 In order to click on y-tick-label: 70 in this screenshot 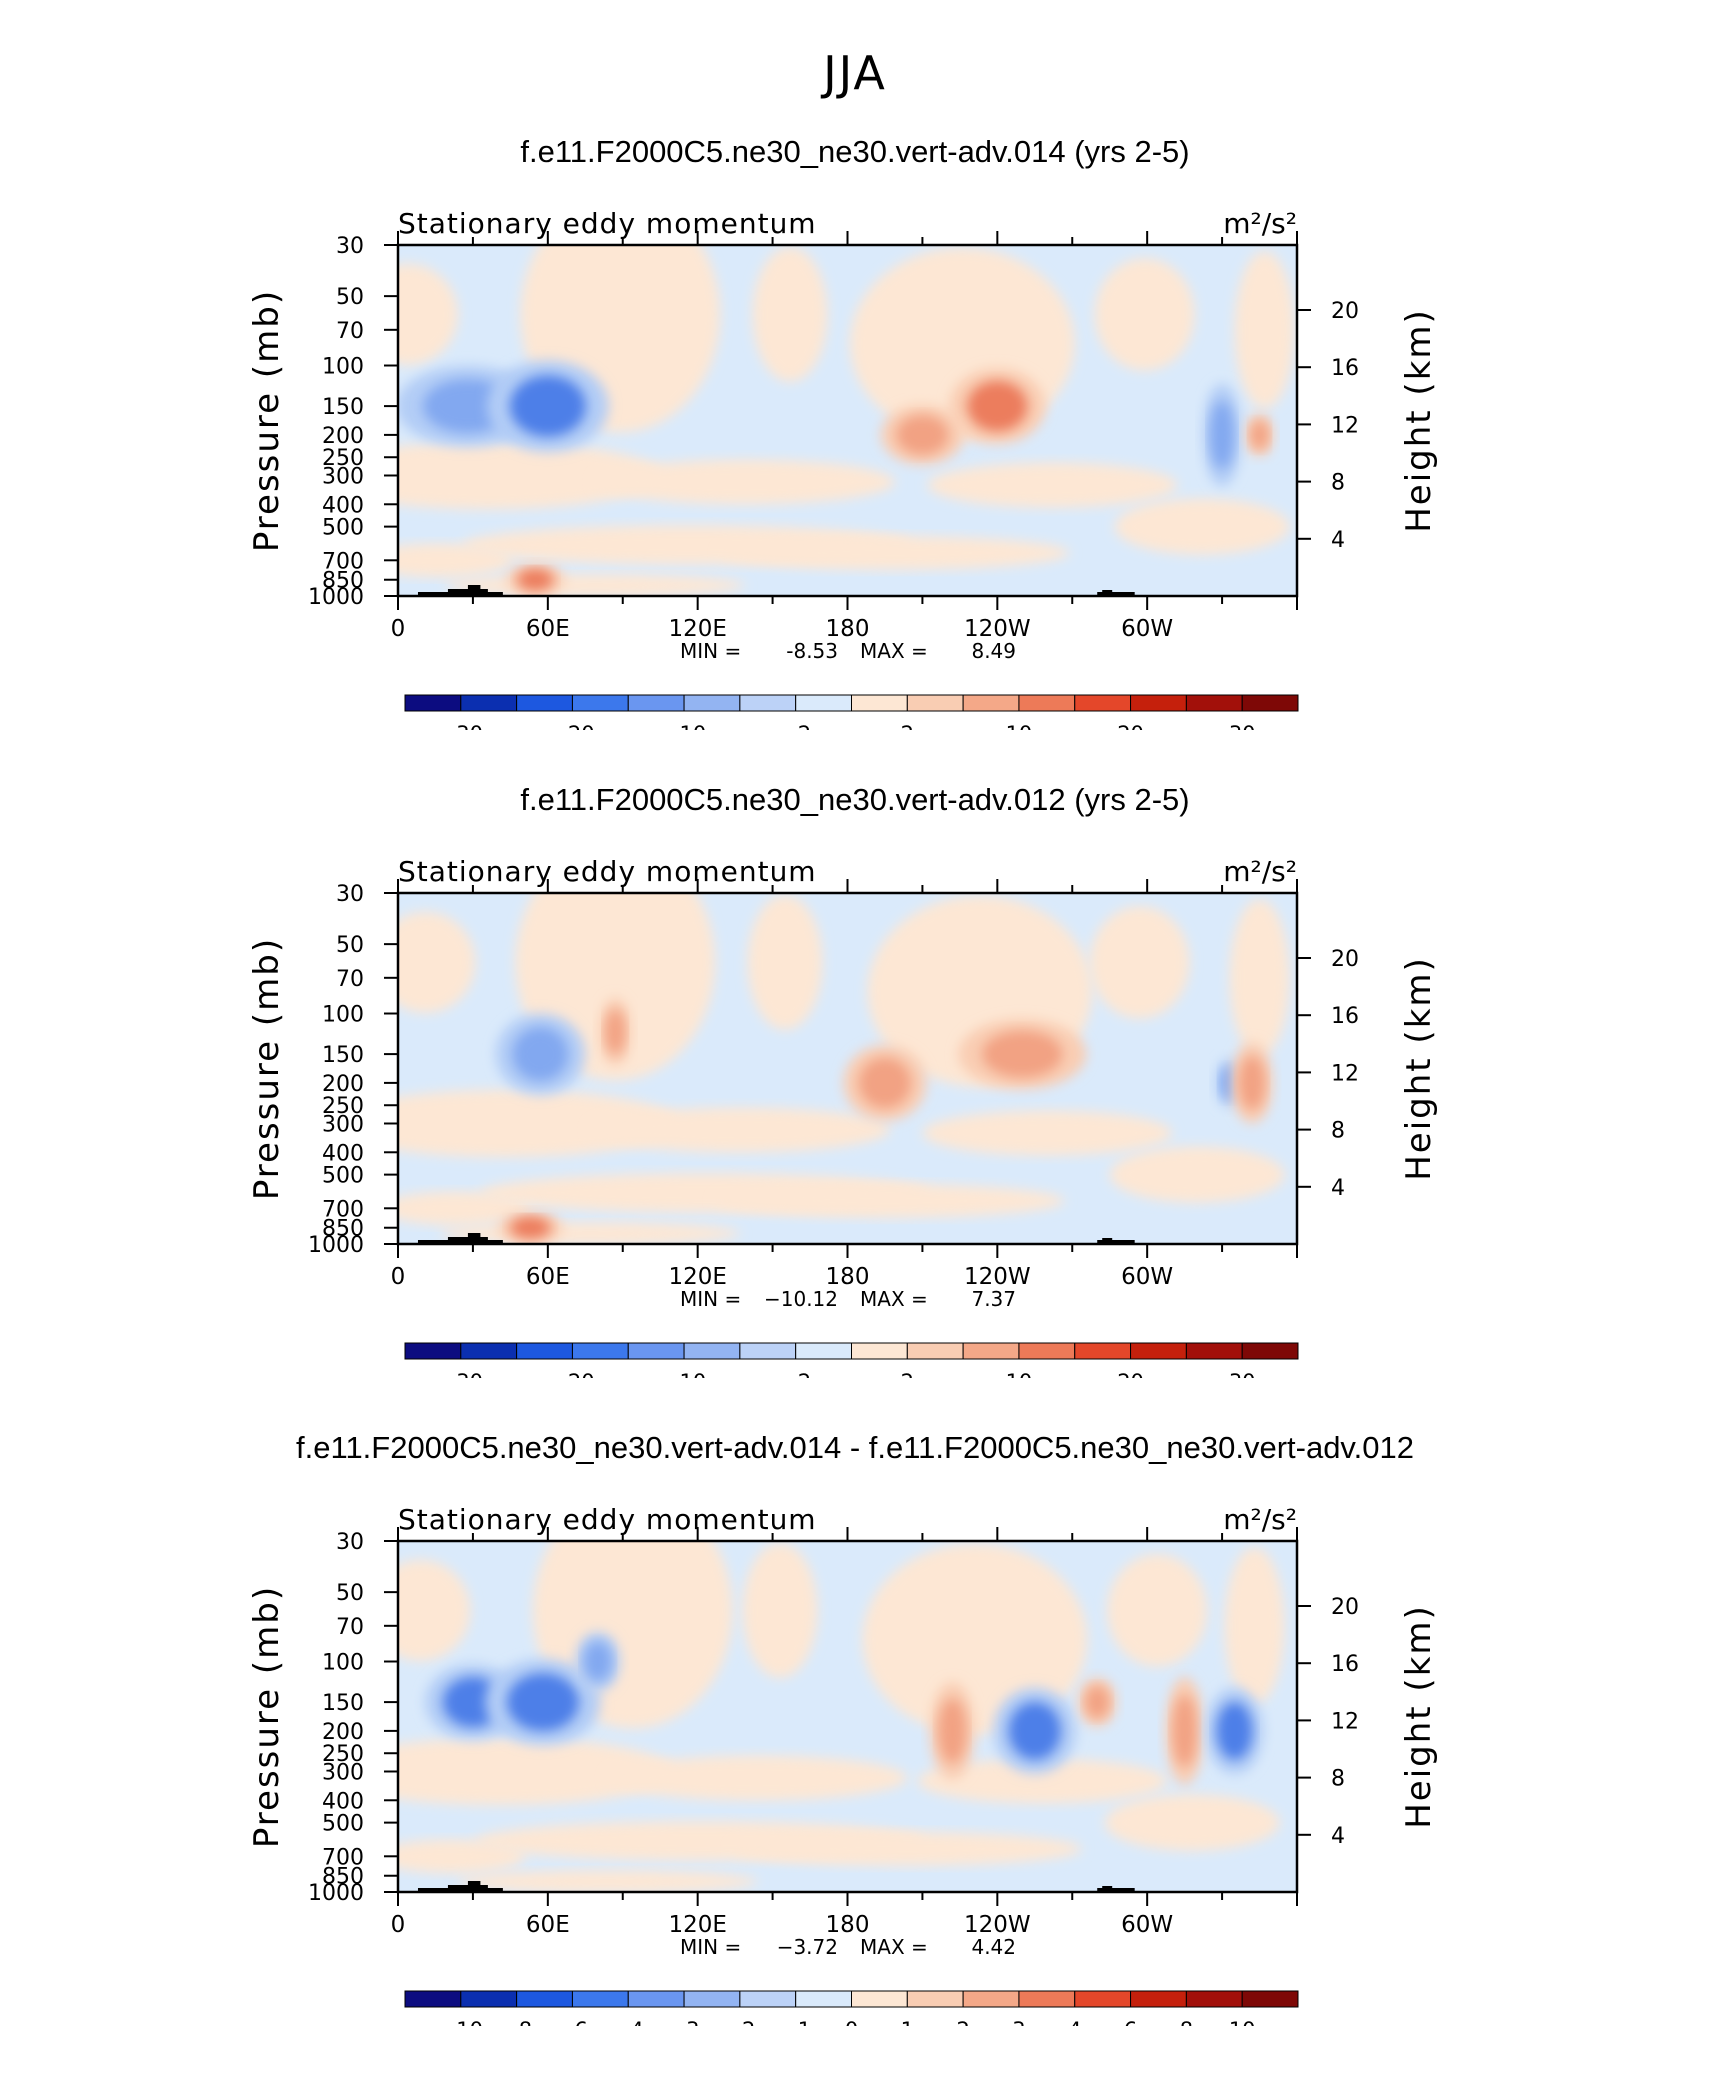, I will do `click(350, 331)`.